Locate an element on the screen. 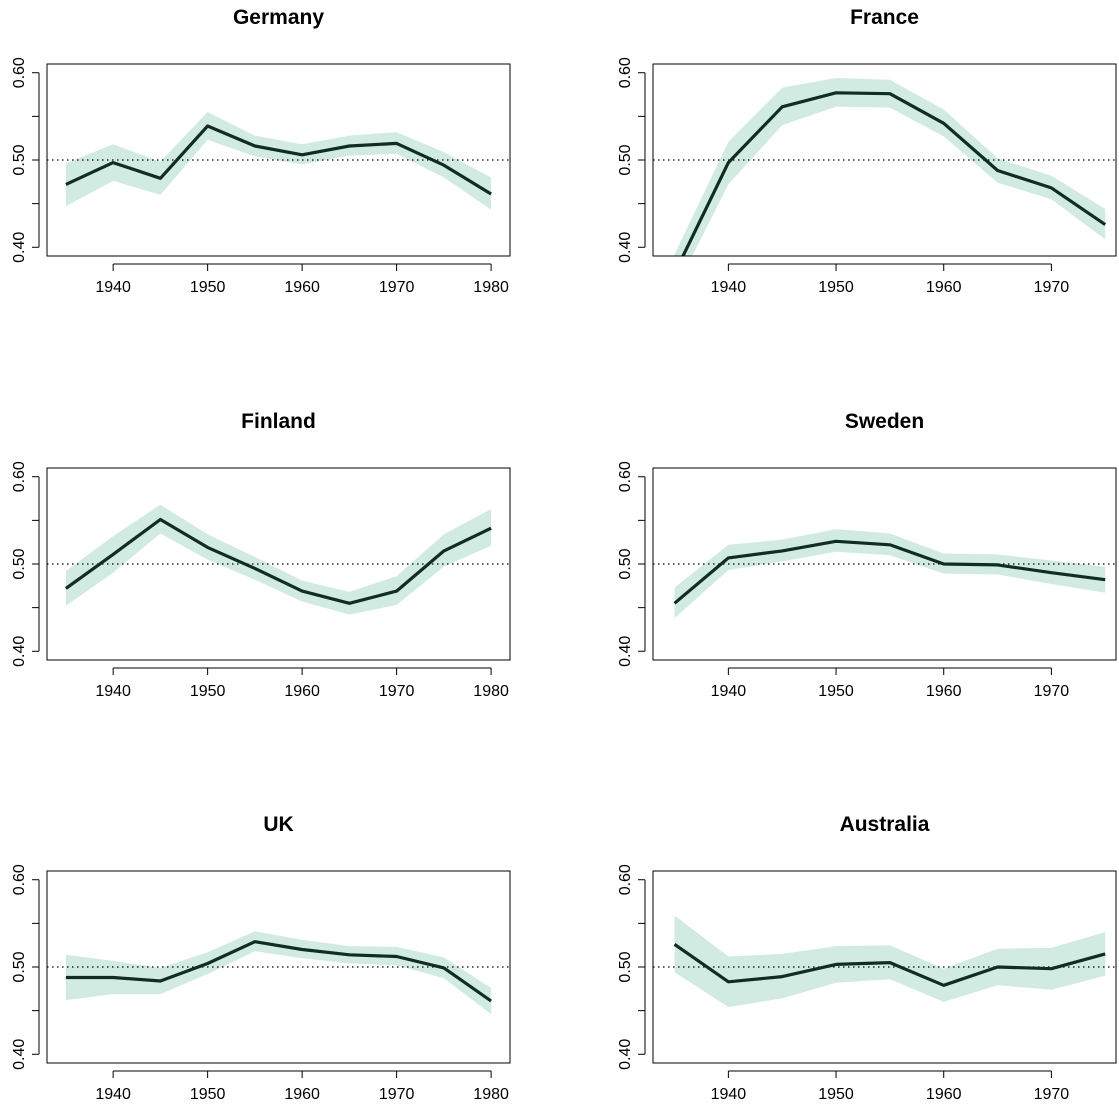 This screenshot has height=1111, width=1119. chart-panel-france: 1940 1950 1960 1970 0.40 0.50 0.60 France is located at coordinates (867, 151).